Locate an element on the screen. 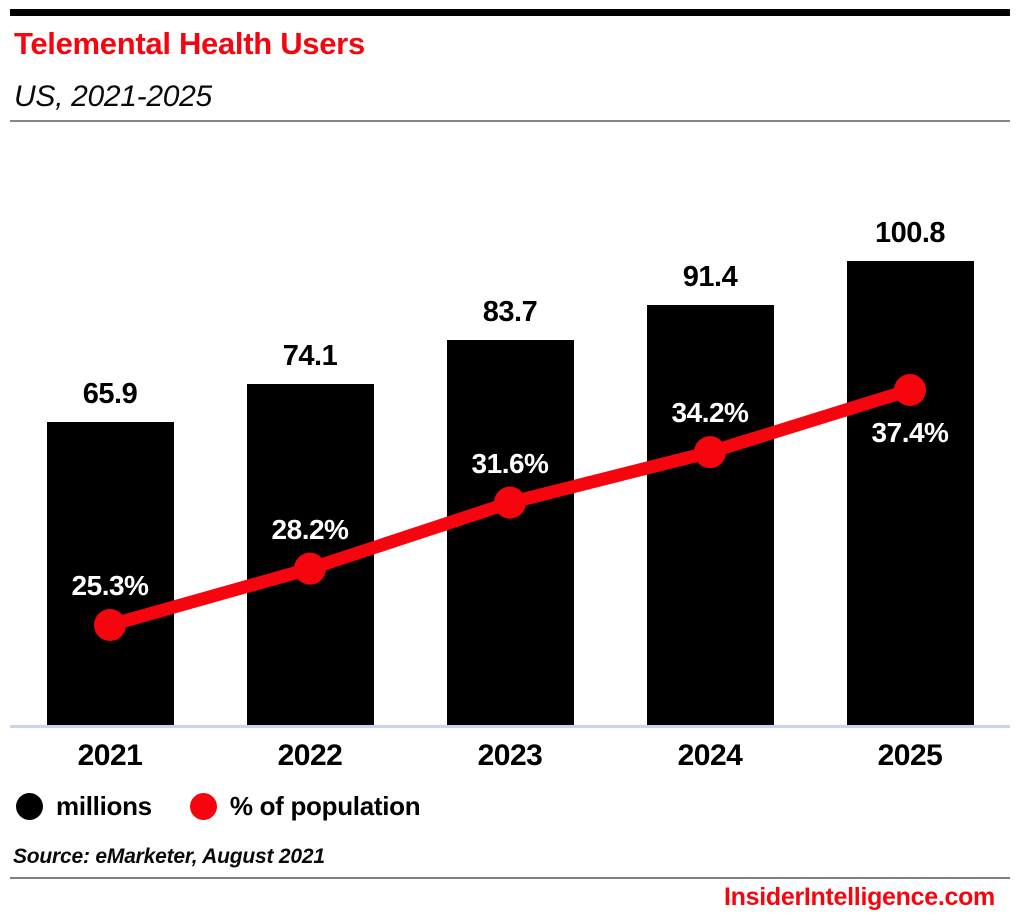 This screenshot has width=1020, height=920. header-divider is located at coordinates (510, 121).